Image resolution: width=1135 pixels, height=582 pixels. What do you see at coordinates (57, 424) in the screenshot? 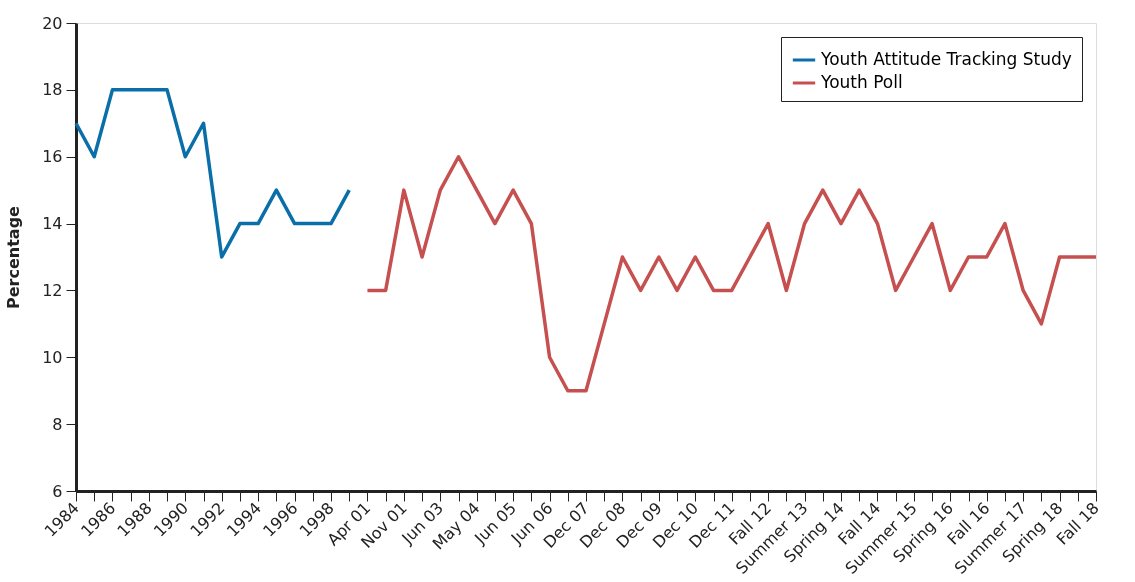
I see `y-tick-label: 8` at bounding box center [57, 424].